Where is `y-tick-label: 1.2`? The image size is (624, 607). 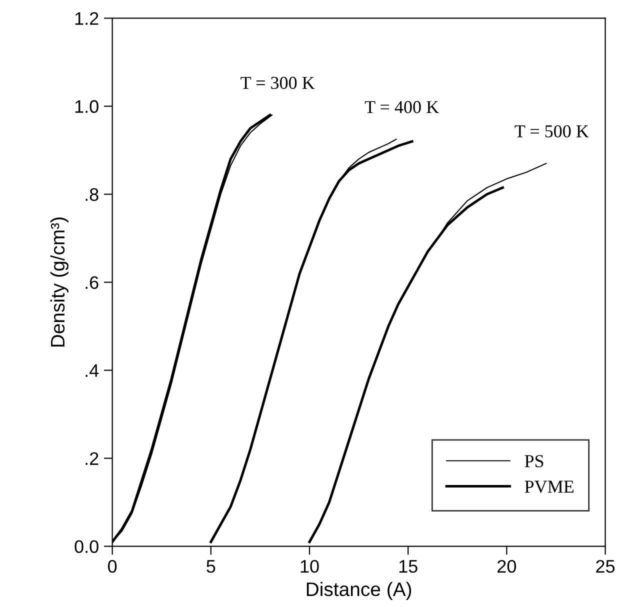
y-tick-label: 1.2 is located at coordinates (86, 18).